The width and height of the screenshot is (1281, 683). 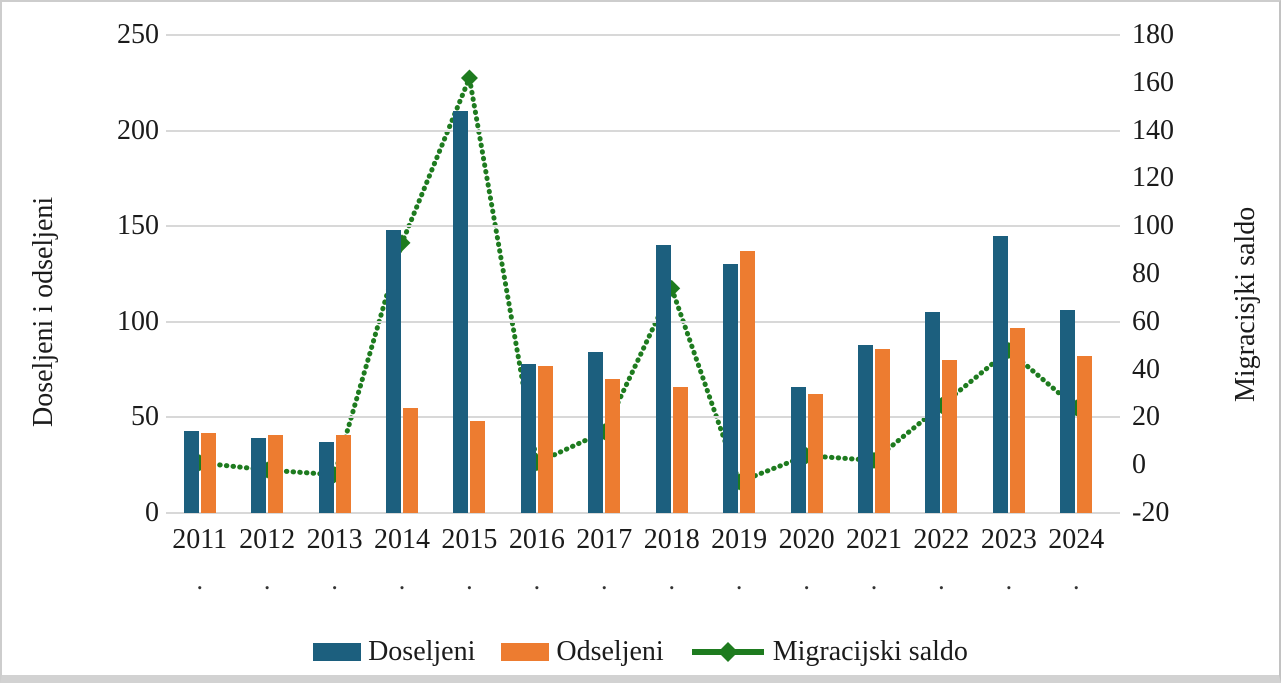 What do you see at coordinates (402, 539) in the screenshot?
I see `x-axis-tick-label: 2014` at bounding box center [402, 539].